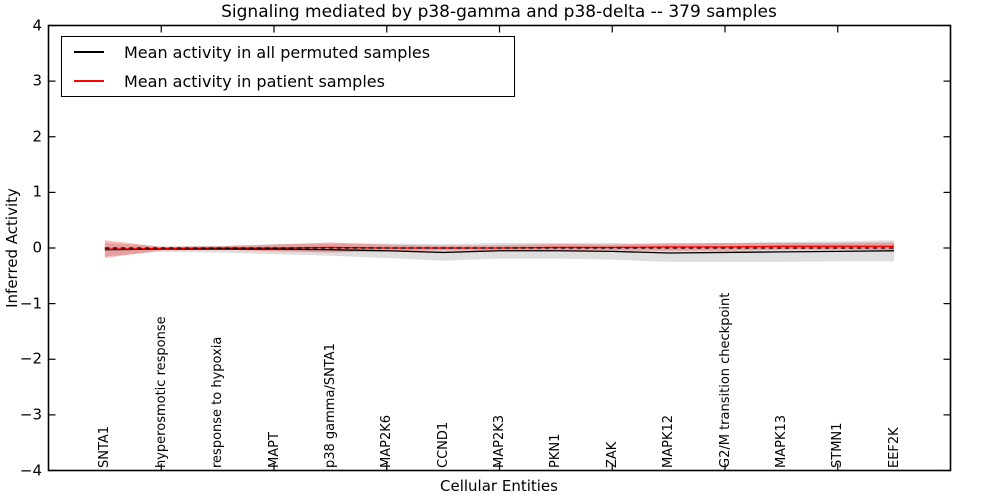  What do you see at coordinates (725, 380) in the screenshot?
I see `x-category-label: G2/M transition checkpoint` at bounding box center [725, 380].